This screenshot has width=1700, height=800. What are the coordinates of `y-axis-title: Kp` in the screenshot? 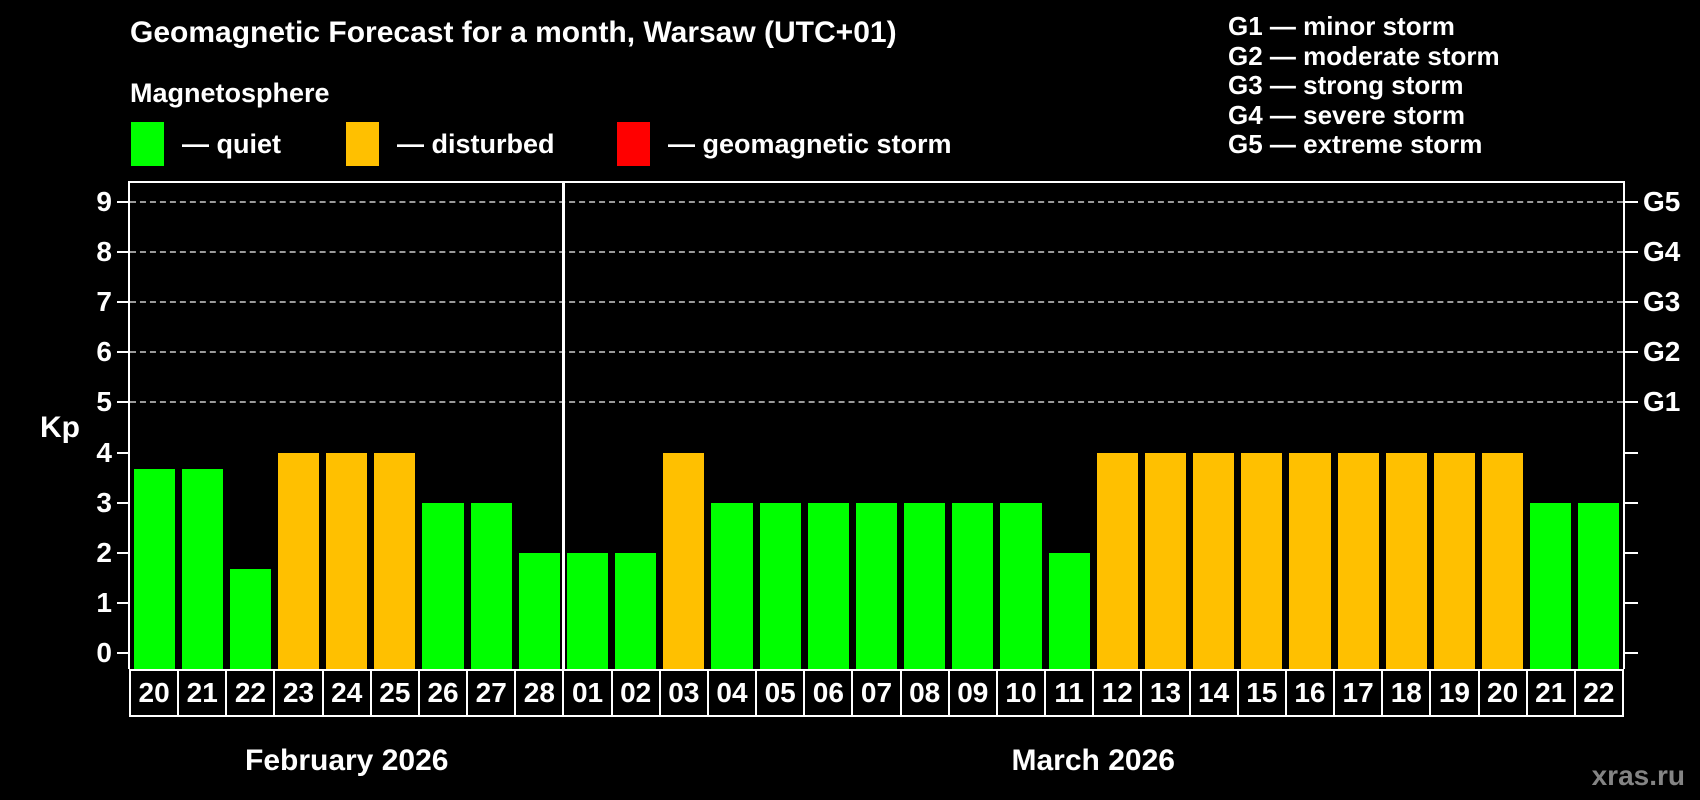 It's located at (60, 427).